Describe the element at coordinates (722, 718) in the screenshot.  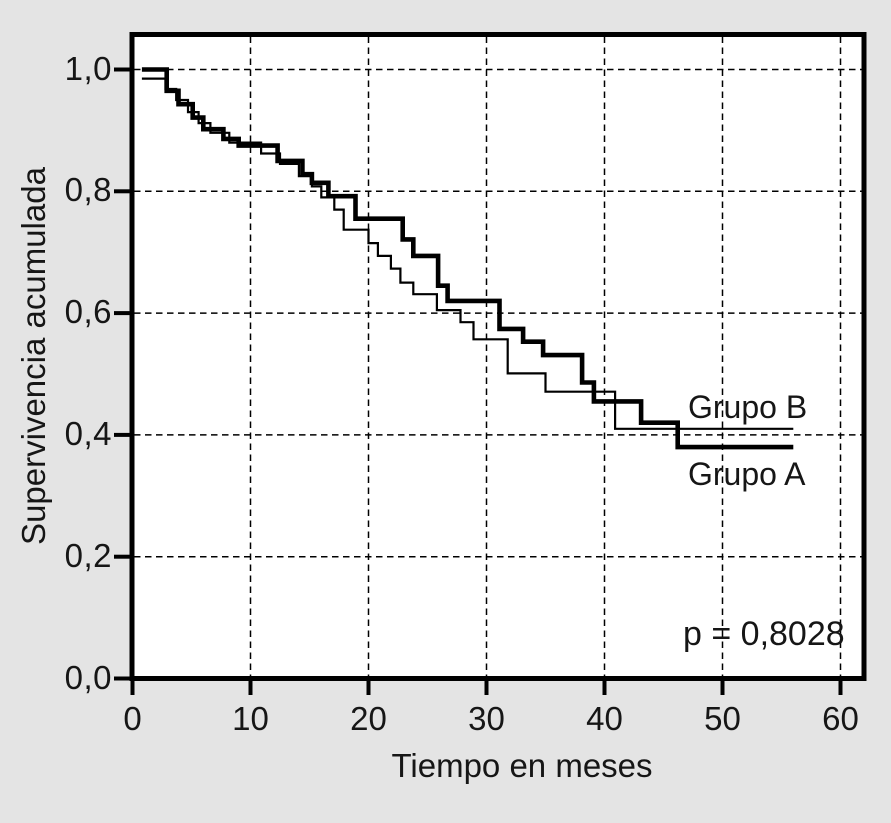
I see `x-tick-label: 50` at that location.